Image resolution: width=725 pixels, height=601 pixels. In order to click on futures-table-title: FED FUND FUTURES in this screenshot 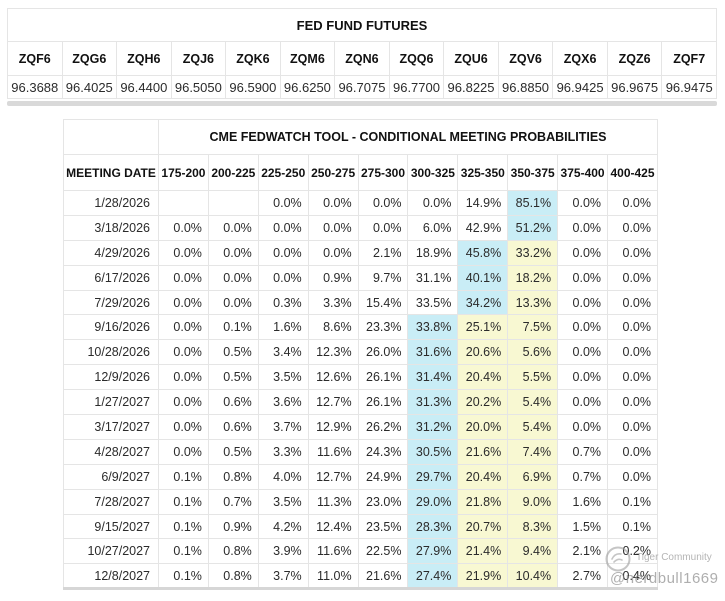, I will do `click(362, 25)`.